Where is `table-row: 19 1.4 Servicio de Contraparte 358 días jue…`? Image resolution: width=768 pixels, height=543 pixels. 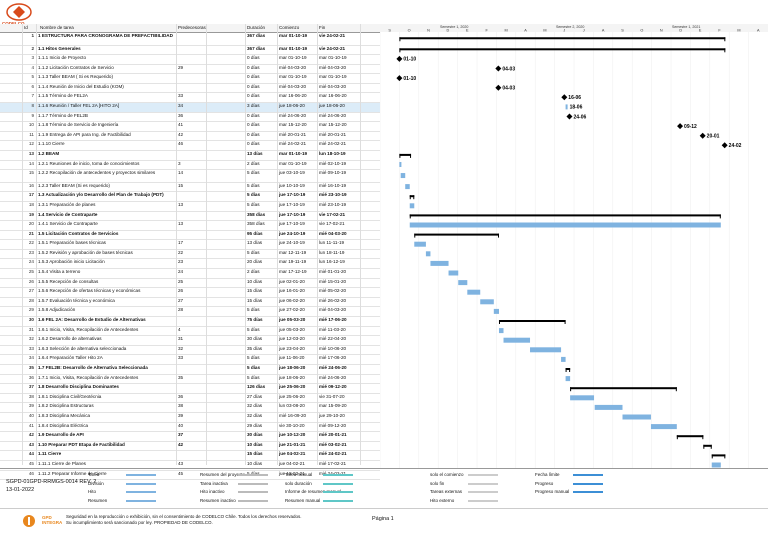 table-row: 19 1.4 Servicio de Contraparte 358 días jue… is located at coordinates (190, 217).